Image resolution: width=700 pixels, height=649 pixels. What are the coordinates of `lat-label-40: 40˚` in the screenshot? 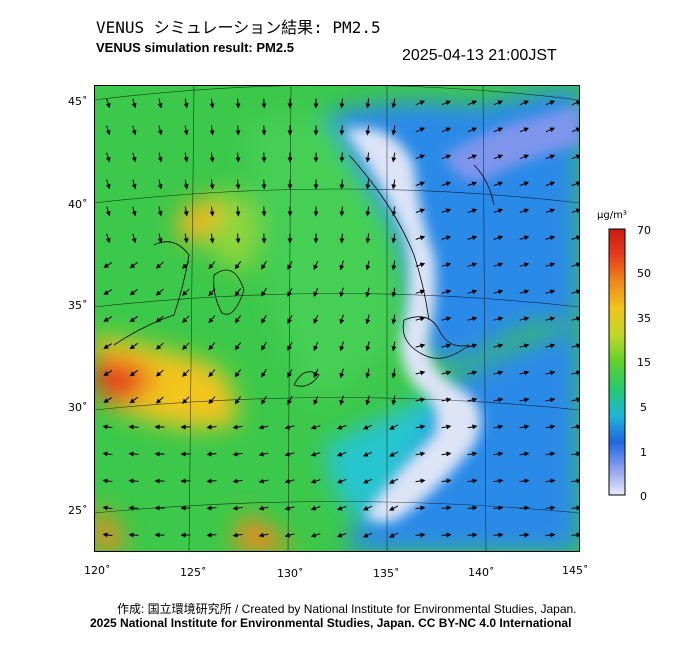 It's located at (78, 204).